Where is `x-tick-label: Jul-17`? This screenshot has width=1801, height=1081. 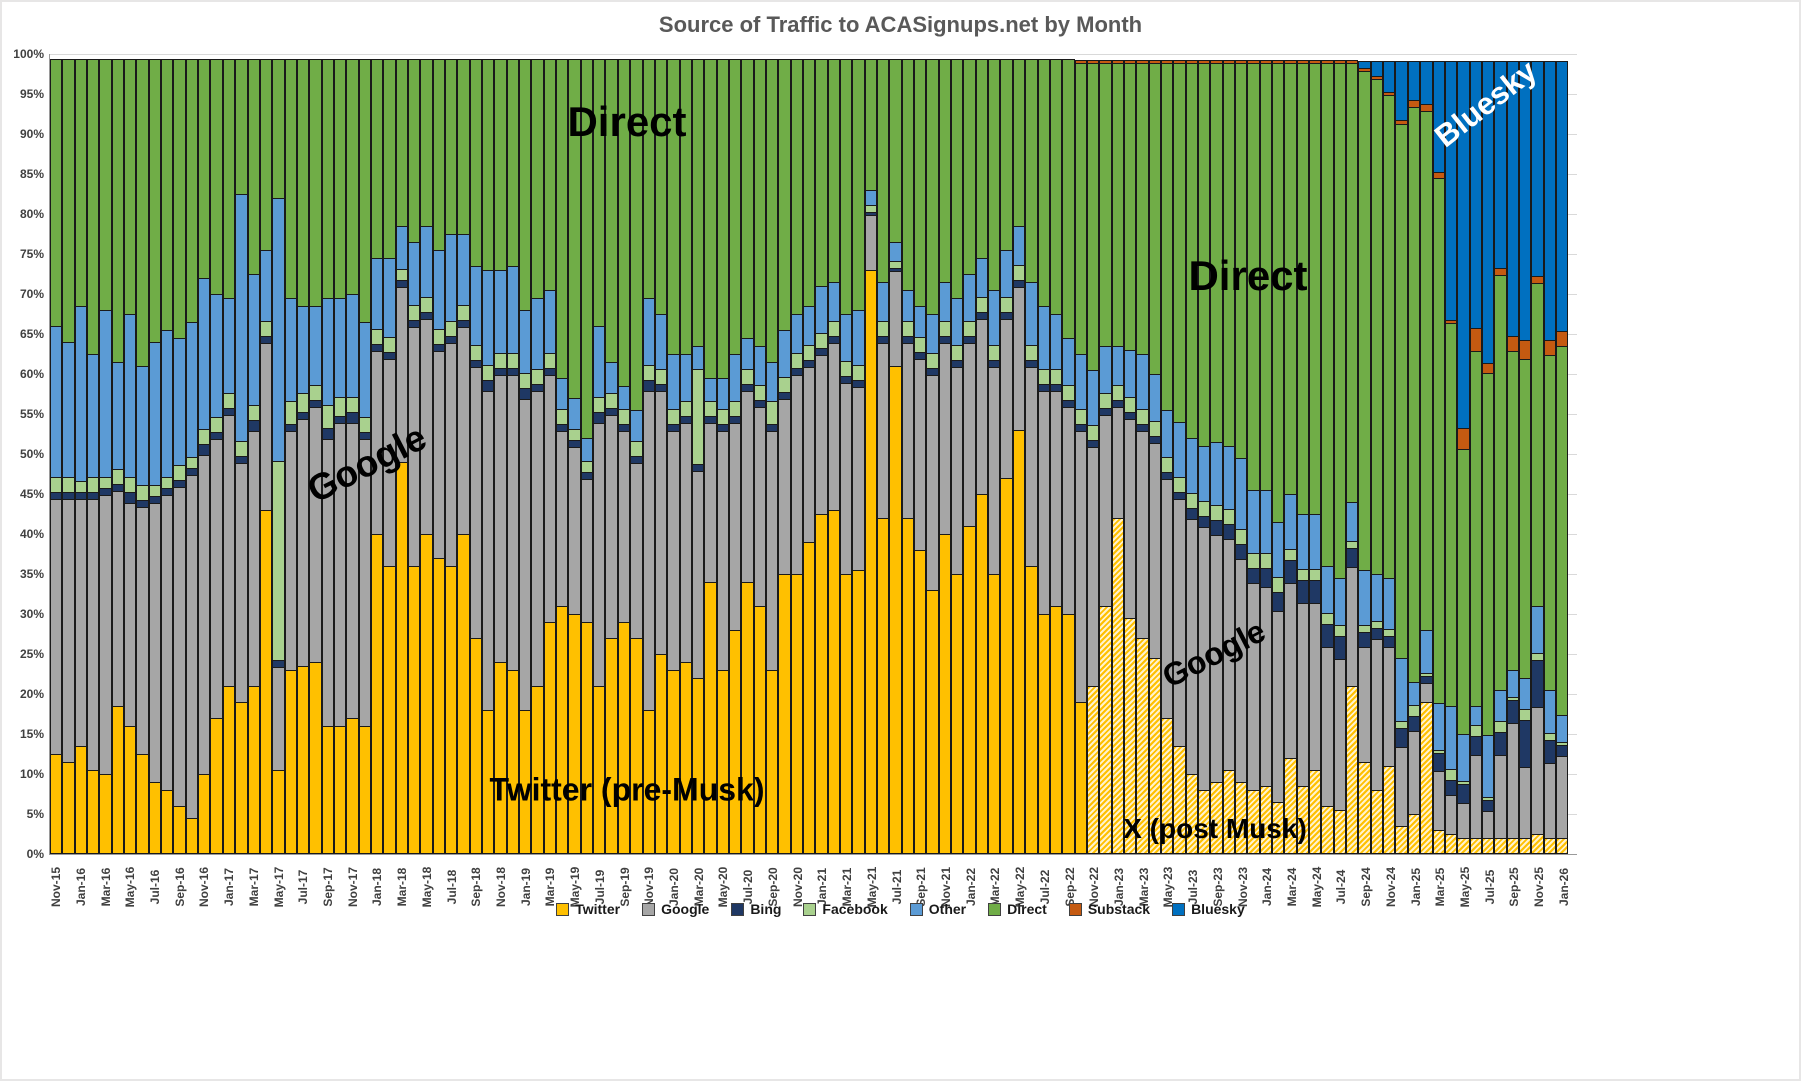
x-tick-label: Jul-17 is located at coordinates (303, 887).